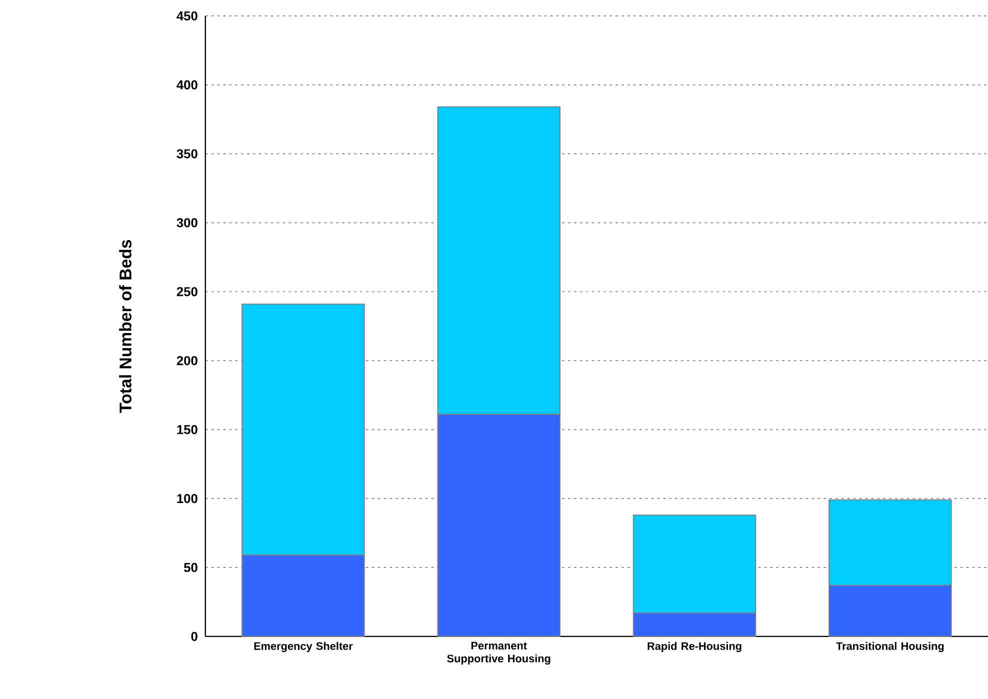 The image size is (988, 699). I want to click on x-tick-label: Permanent Supportive Housing, so click(498, 653).